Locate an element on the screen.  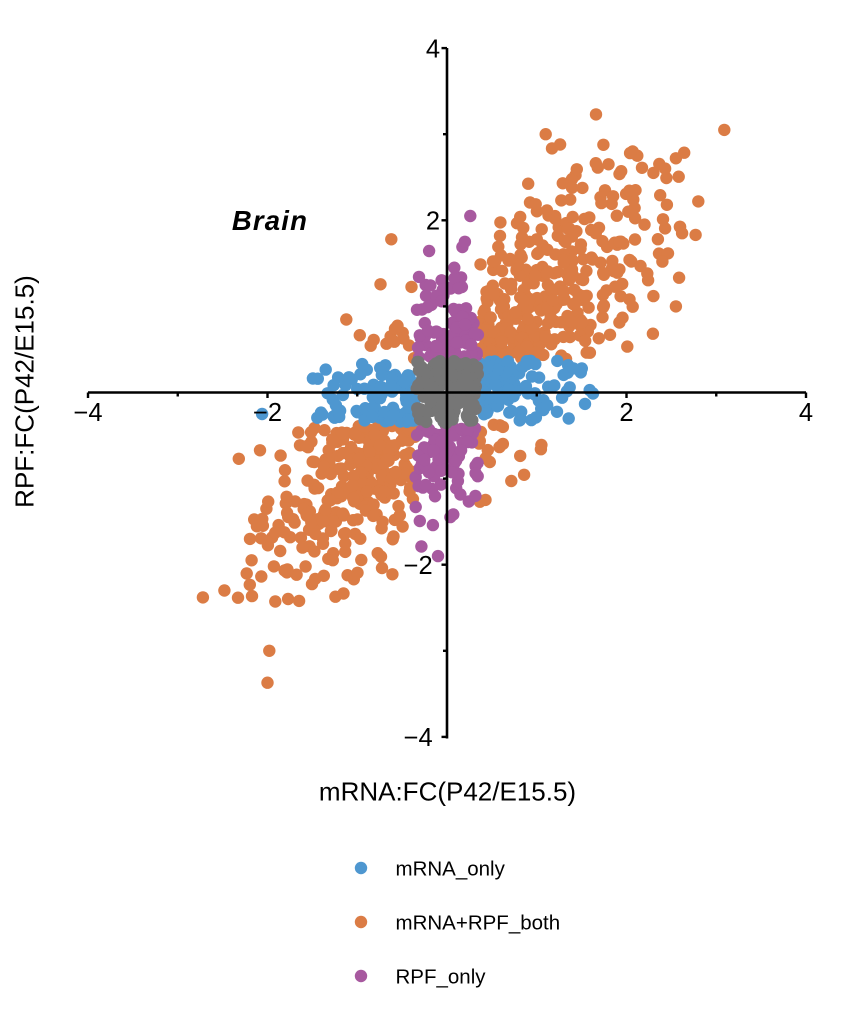
svg-text: Brain is located at coordinates (270, 220).